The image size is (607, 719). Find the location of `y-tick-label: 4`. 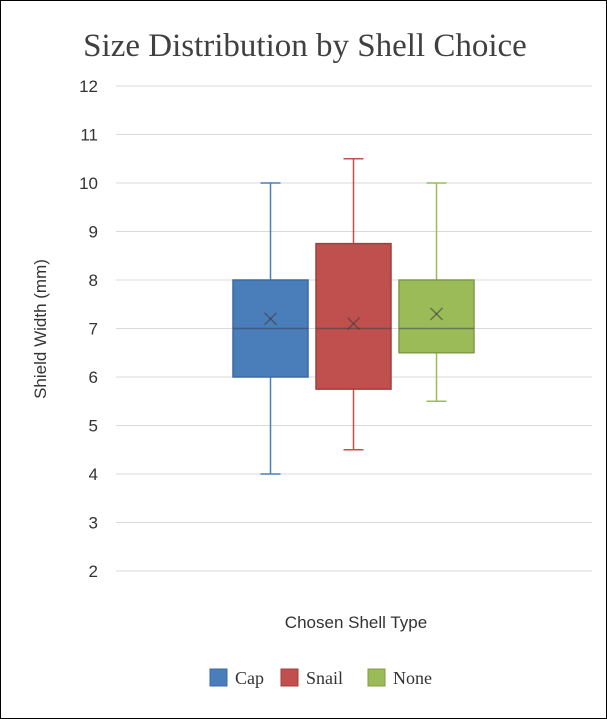

y-tick-label: 4 is located at coordinates (93, 474).